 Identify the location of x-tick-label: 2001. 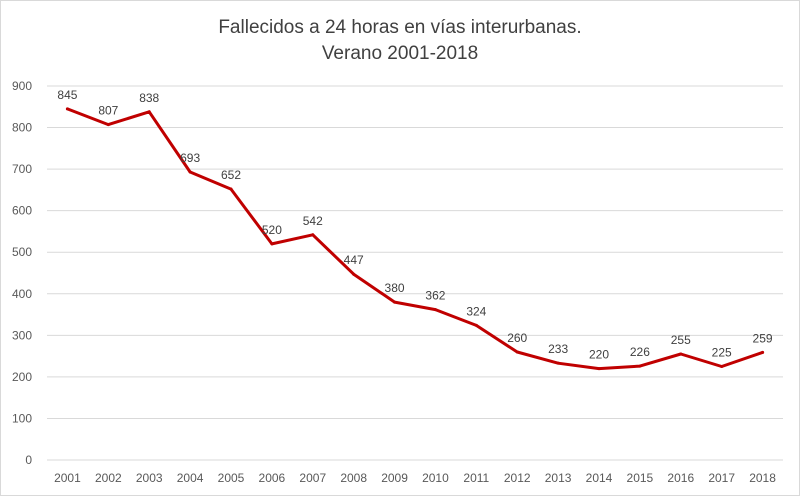
(67, 478).